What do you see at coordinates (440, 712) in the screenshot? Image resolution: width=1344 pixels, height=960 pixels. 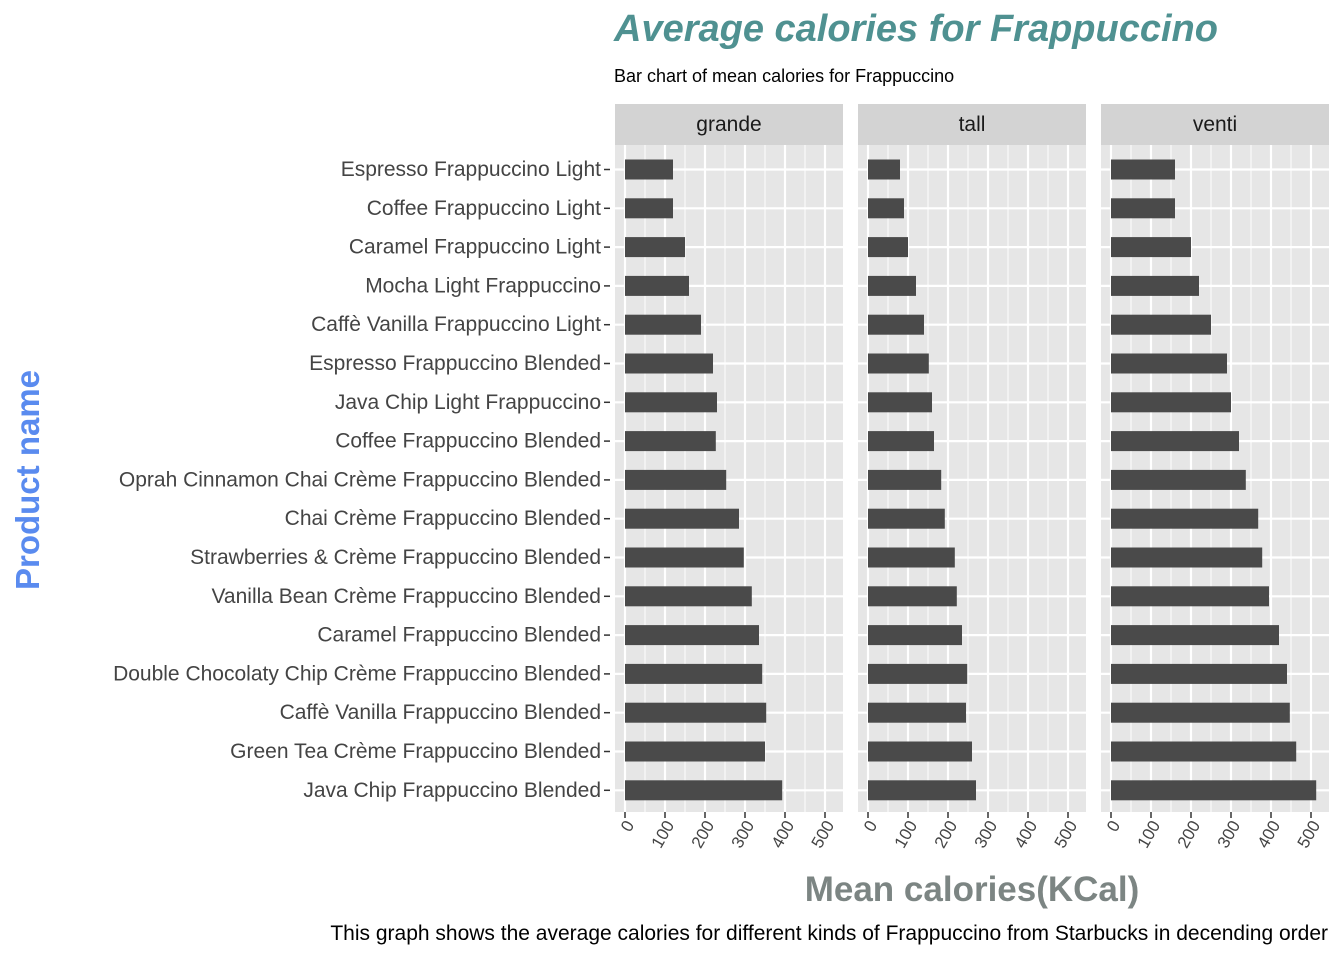 I see `y-tick-label: Caffè Vanilla Frappuccino Blended` at bounding box center [440, 712].